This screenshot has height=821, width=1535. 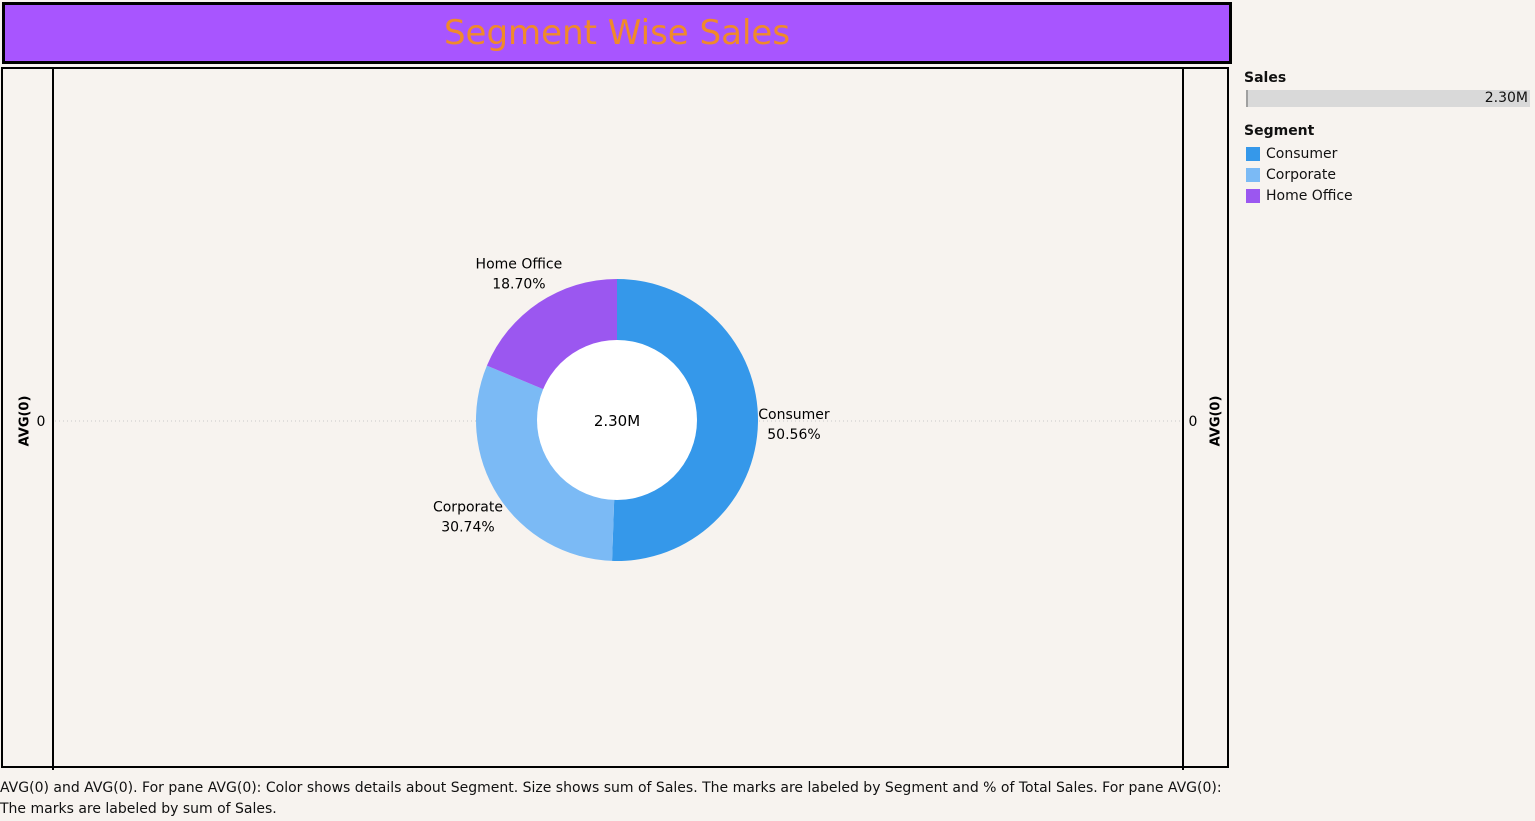 I want to click on dashboard-title: Segment Wise Sales, so click(x=617, y=33).